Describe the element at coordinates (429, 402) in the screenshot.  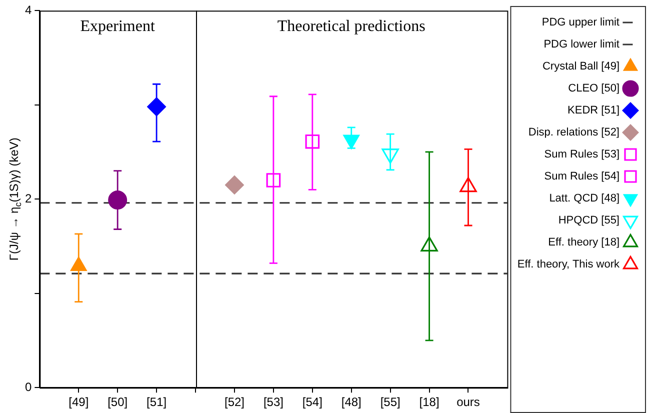
I see `x-tick-label: [18]` at that location.